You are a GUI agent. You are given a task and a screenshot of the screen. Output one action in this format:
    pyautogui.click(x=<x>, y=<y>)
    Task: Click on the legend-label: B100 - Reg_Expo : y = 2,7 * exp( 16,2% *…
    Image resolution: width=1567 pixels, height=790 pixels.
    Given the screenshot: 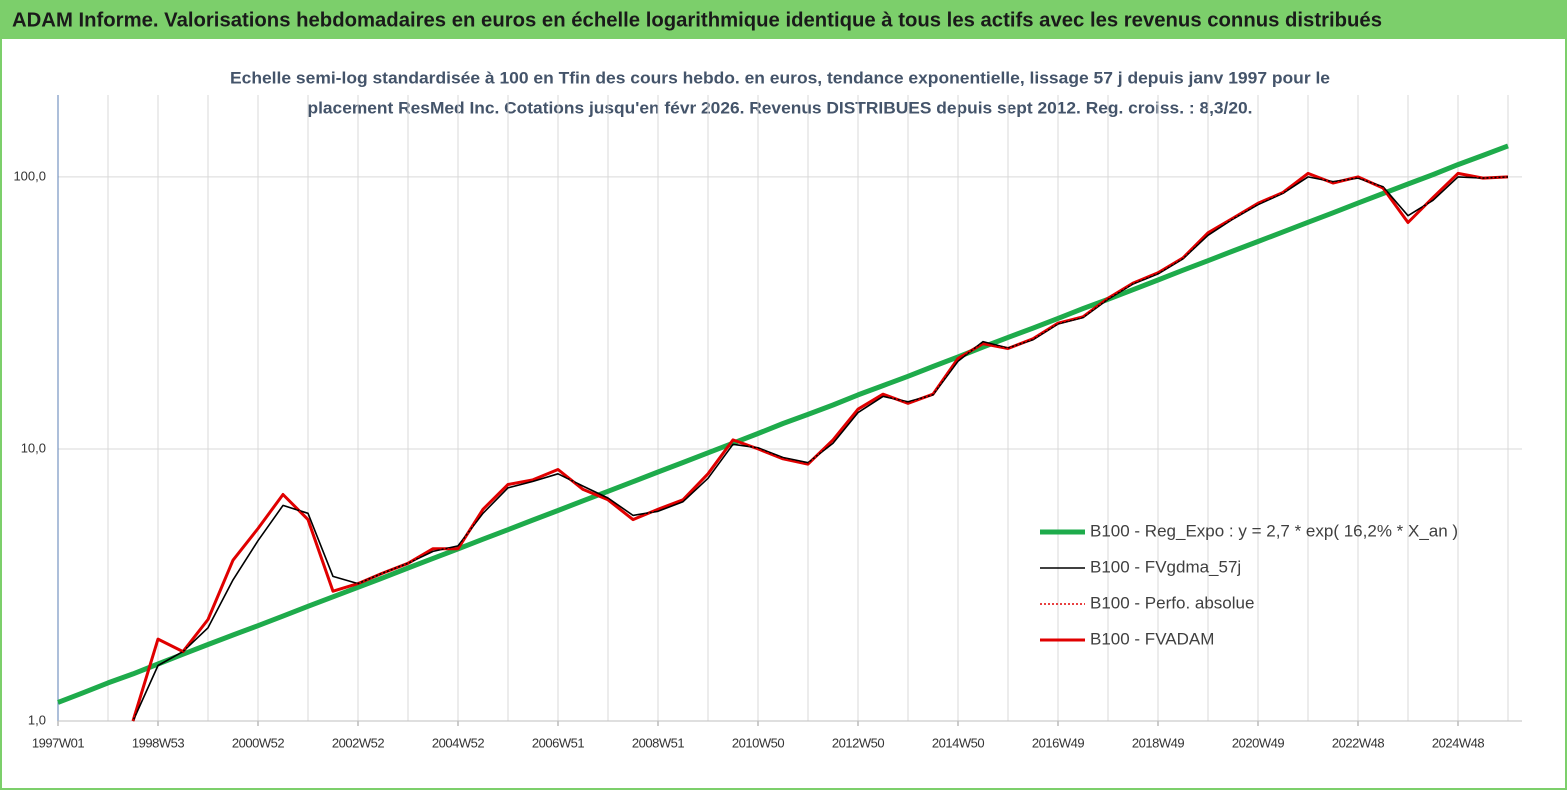 What is the action you would take?
    pyautogui.click(x=1274, y=530)
    